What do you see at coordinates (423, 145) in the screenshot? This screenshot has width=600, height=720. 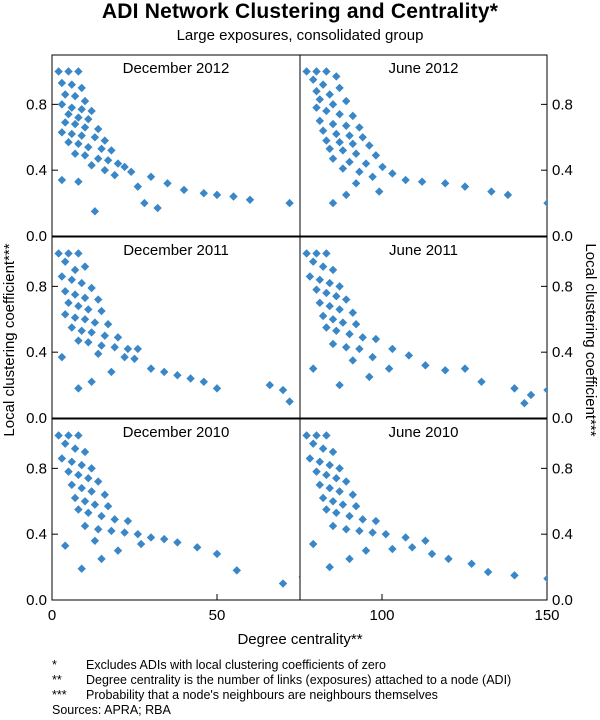 I see `panel-june-2012: June 2012` at bounding box center [423, 145].